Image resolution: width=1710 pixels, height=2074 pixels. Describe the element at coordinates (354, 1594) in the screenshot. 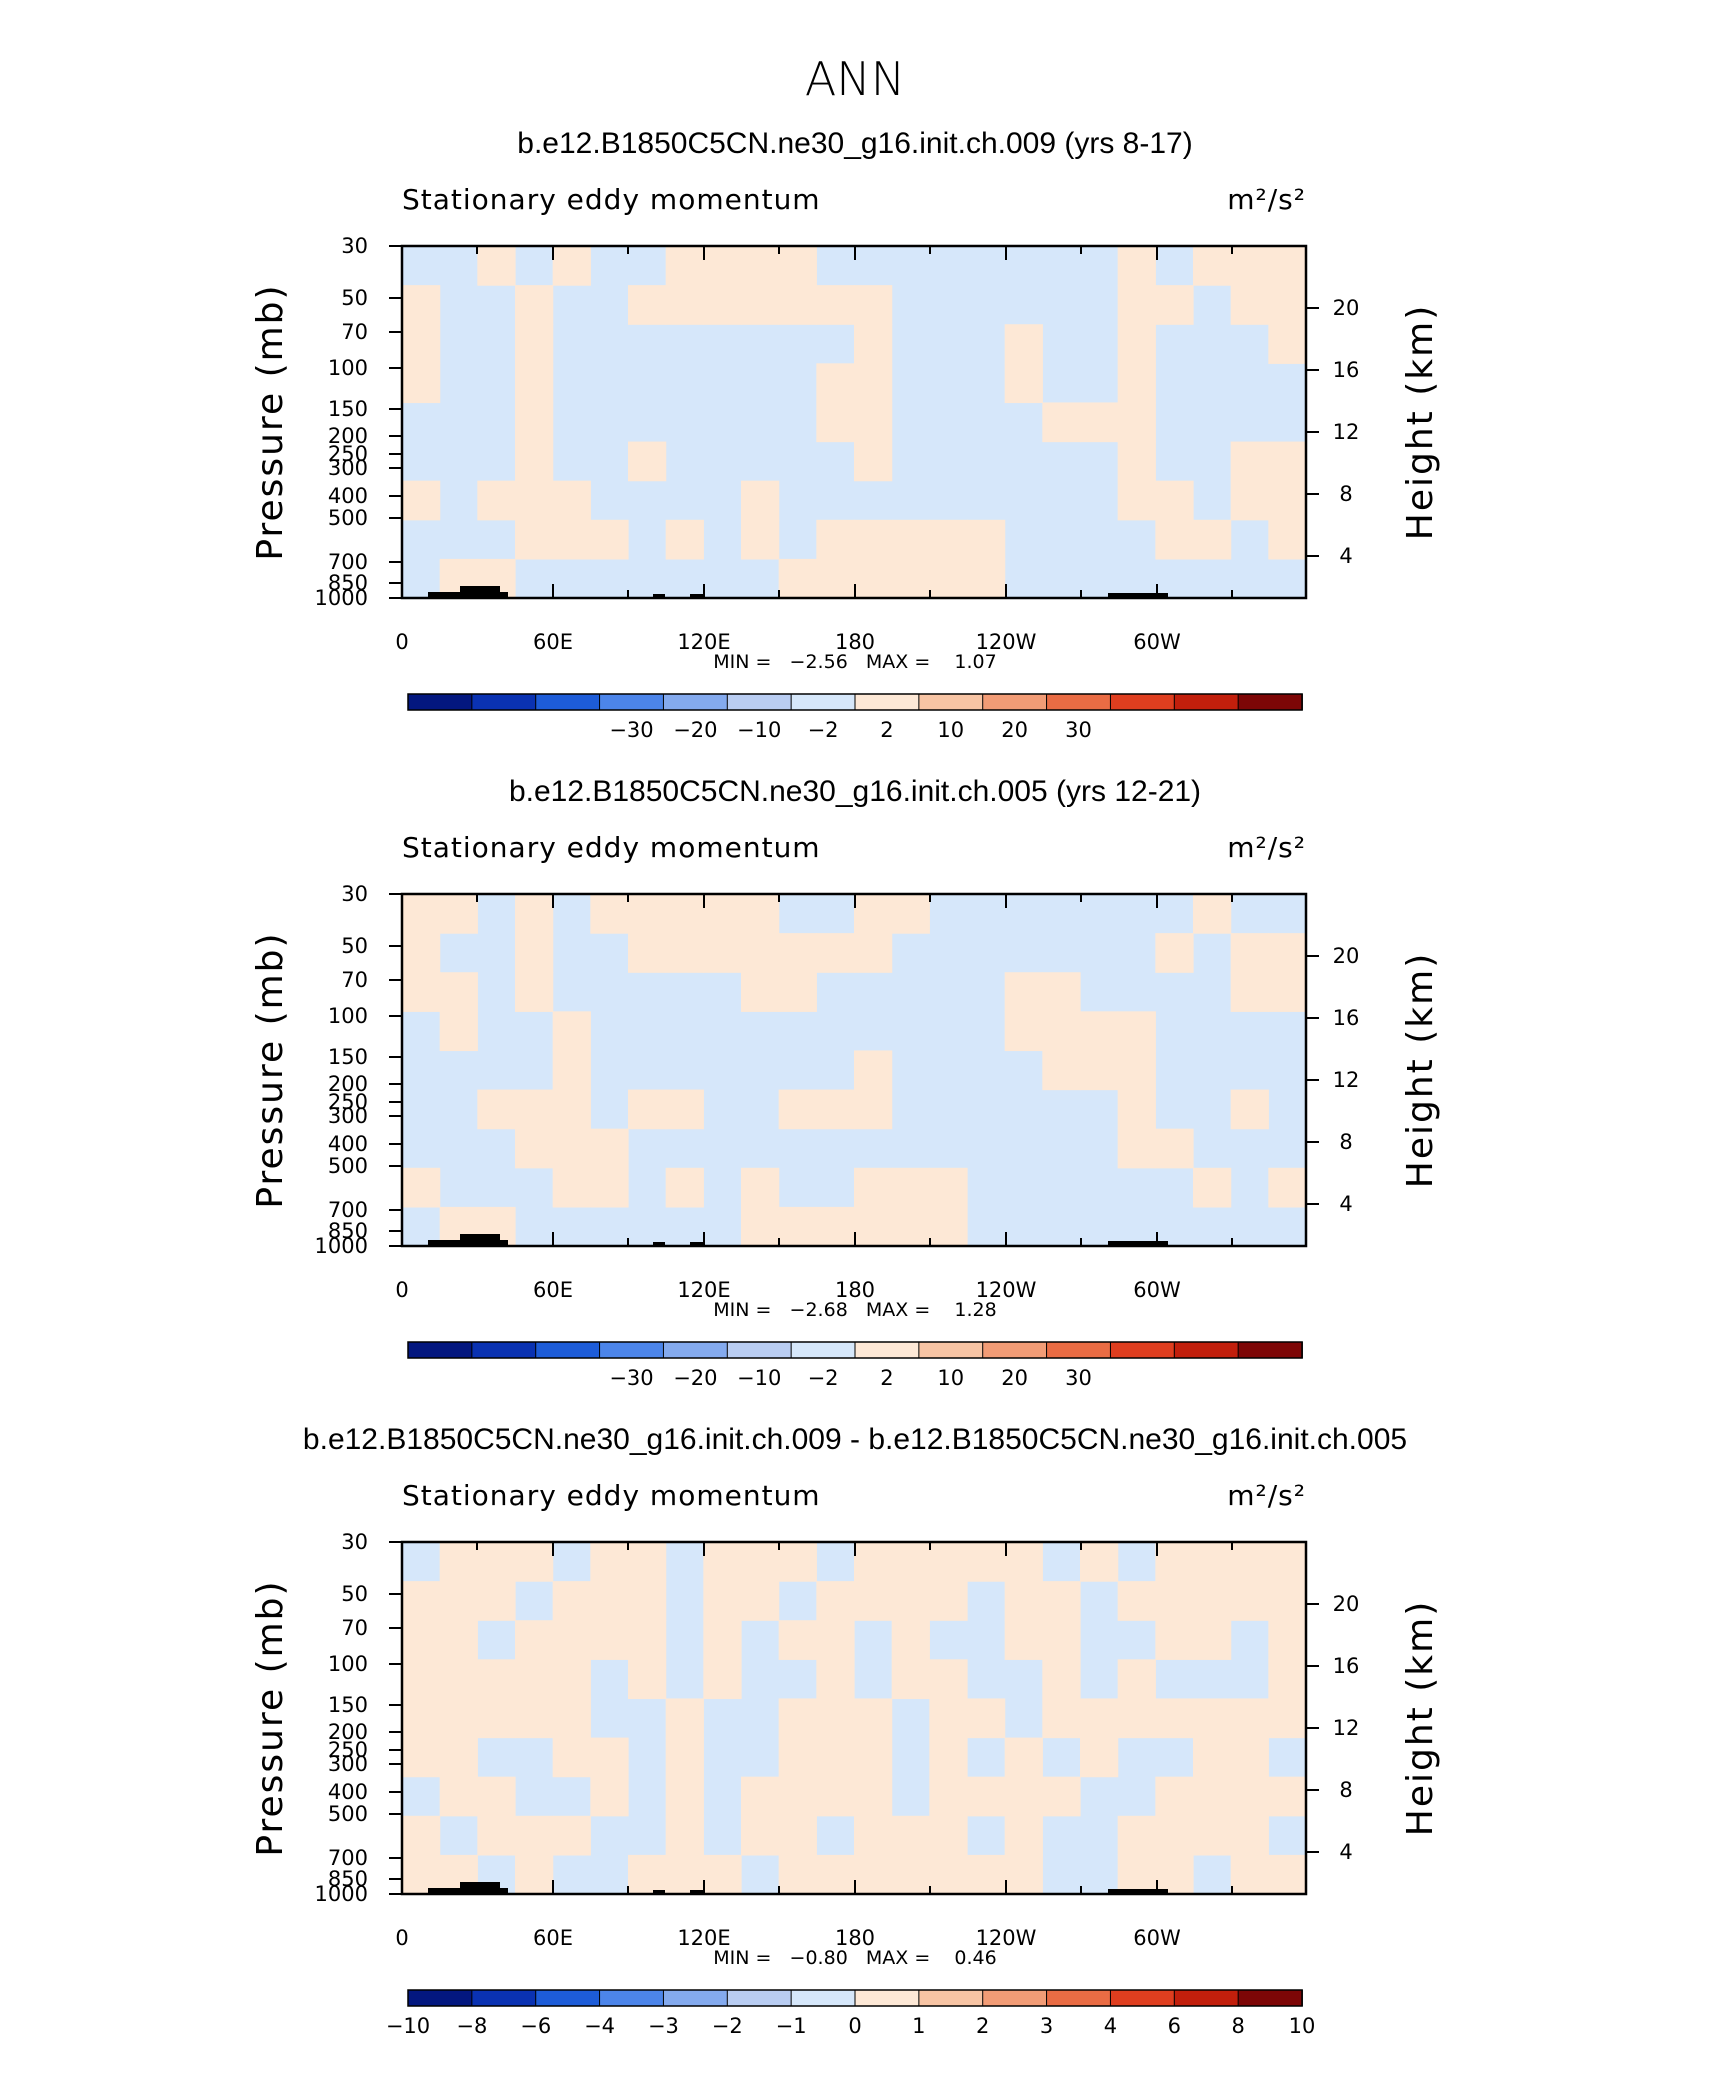

I see `y-tick-label: 50` at that location.